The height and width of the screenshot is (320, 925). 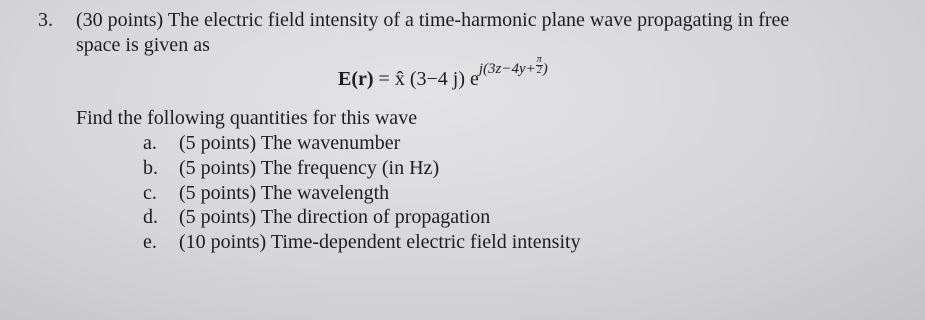 I want to click on list-item: c. (5 points) The wavelength, so click(x=362, y=194).